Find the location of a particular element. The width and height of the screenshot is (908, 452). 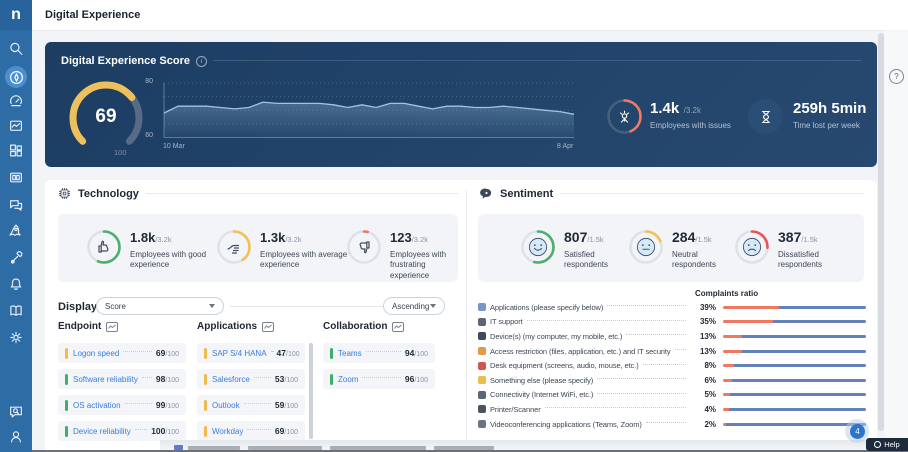

score-row-name: Outlook is located at coordinates (226, 405).